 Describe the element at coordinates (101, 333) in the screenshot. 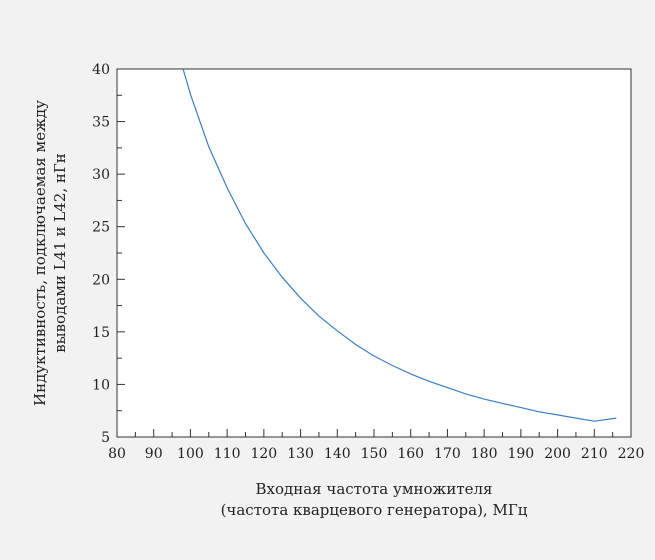

I see `y-tick-label: 15` at that location.